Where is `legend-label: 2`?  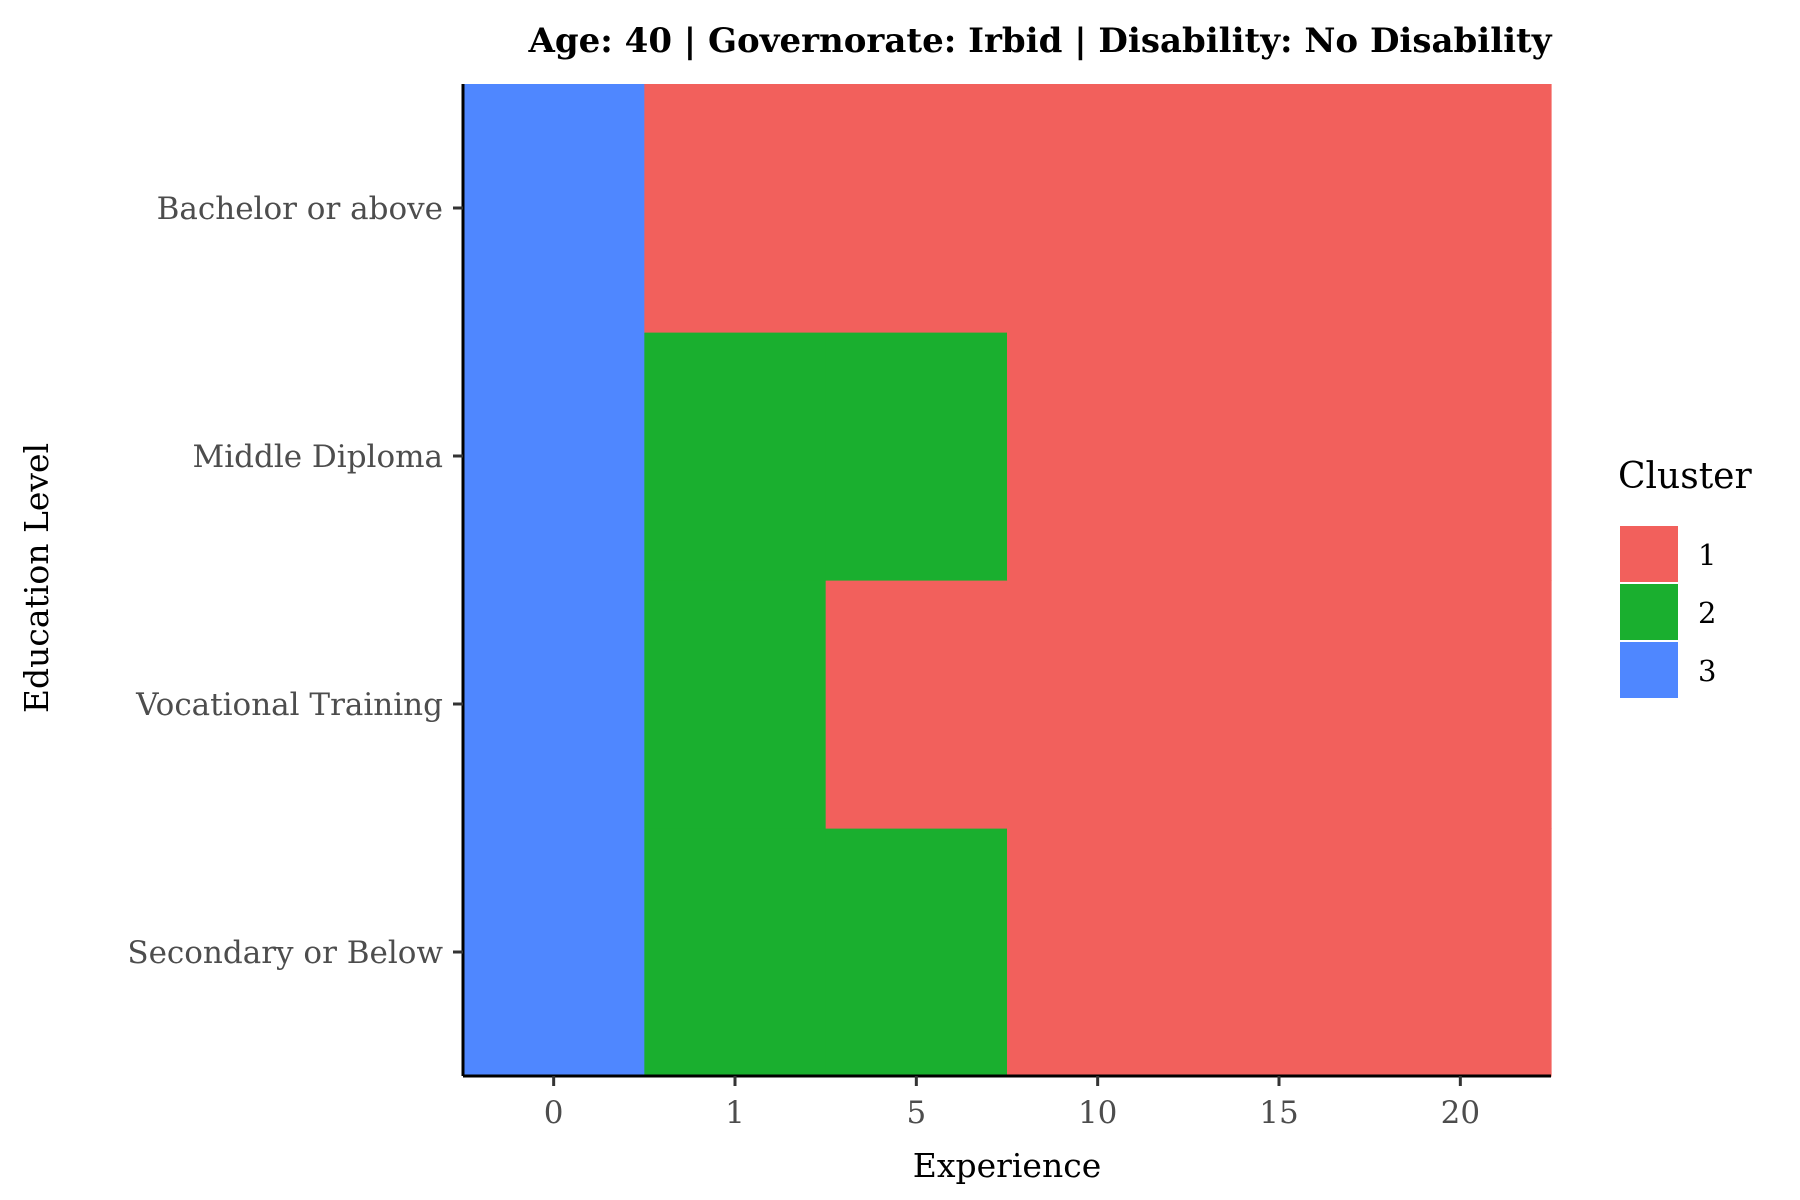 legend-label: 2 is located at coordinates (1707, 613).